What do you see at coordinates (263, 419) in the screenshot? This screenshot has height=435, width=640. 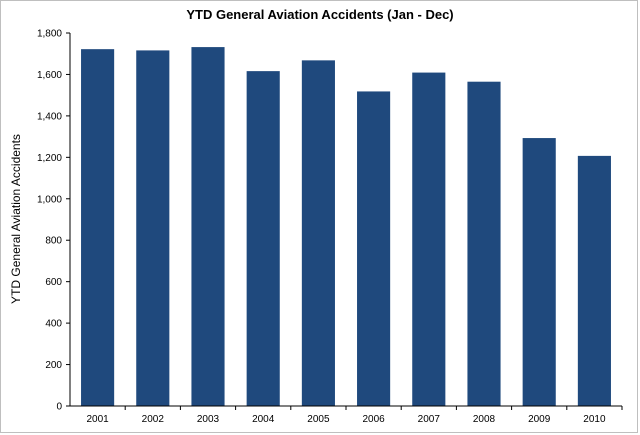 I see `x-tick-label: 2004` at bounding box center [263, 419].